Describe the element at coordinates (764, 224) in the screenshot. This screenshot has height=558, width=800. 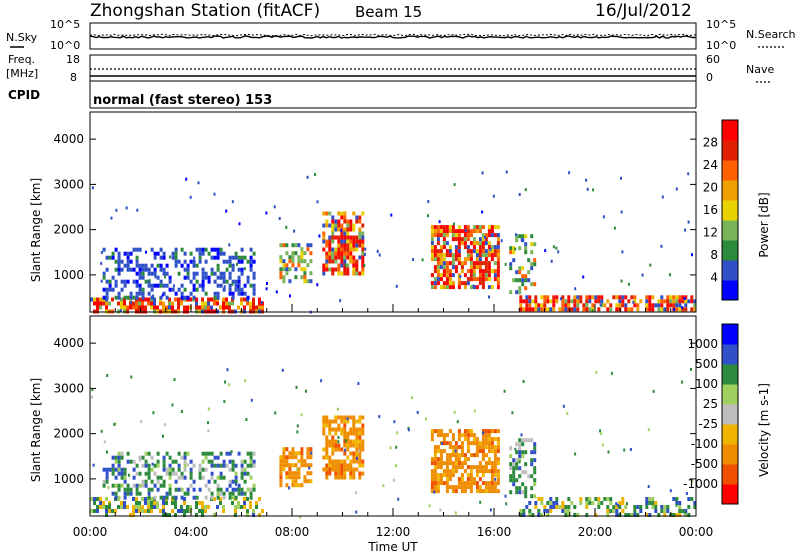
I see `power-colorbar-label: Power [dB]` at that location.